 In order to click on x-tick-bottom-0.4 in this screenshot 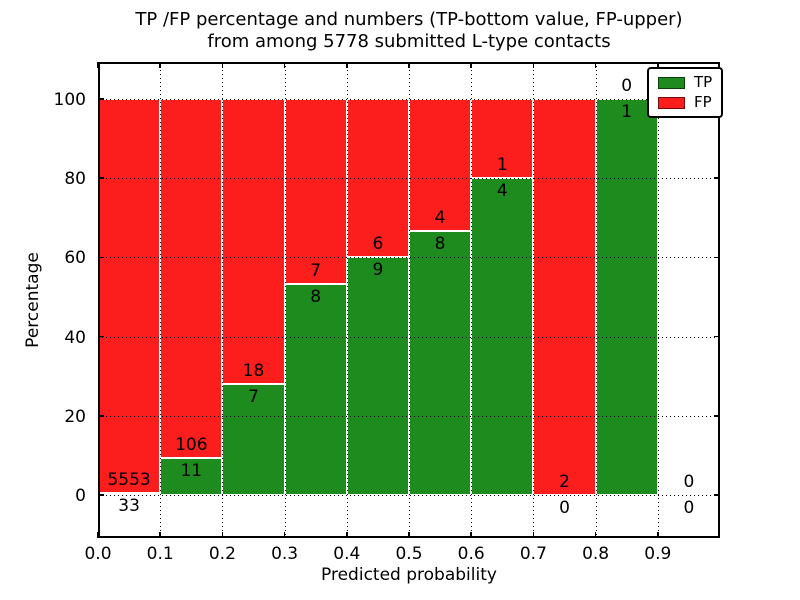, I will do `click(347, 535)`.